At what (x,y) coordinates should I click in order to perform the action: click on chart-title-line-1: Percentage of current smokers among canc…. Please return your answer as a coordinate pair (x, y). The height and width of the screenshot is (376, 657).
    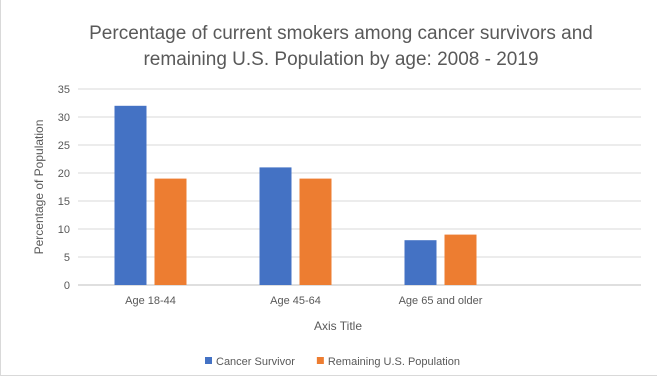
    Looking at the image, I should click on (341, 33).